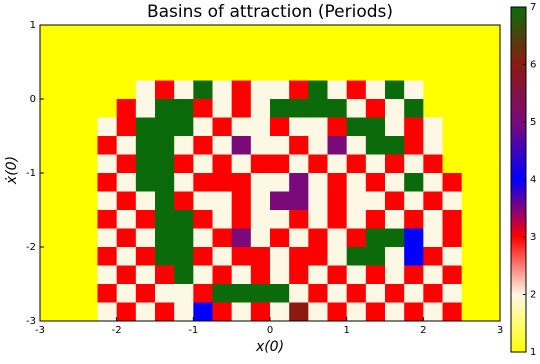  What do you see at coordinates (500, 330) in the screenshot?
I see `x-tick-label: 3` at bounding box center [500, 330].